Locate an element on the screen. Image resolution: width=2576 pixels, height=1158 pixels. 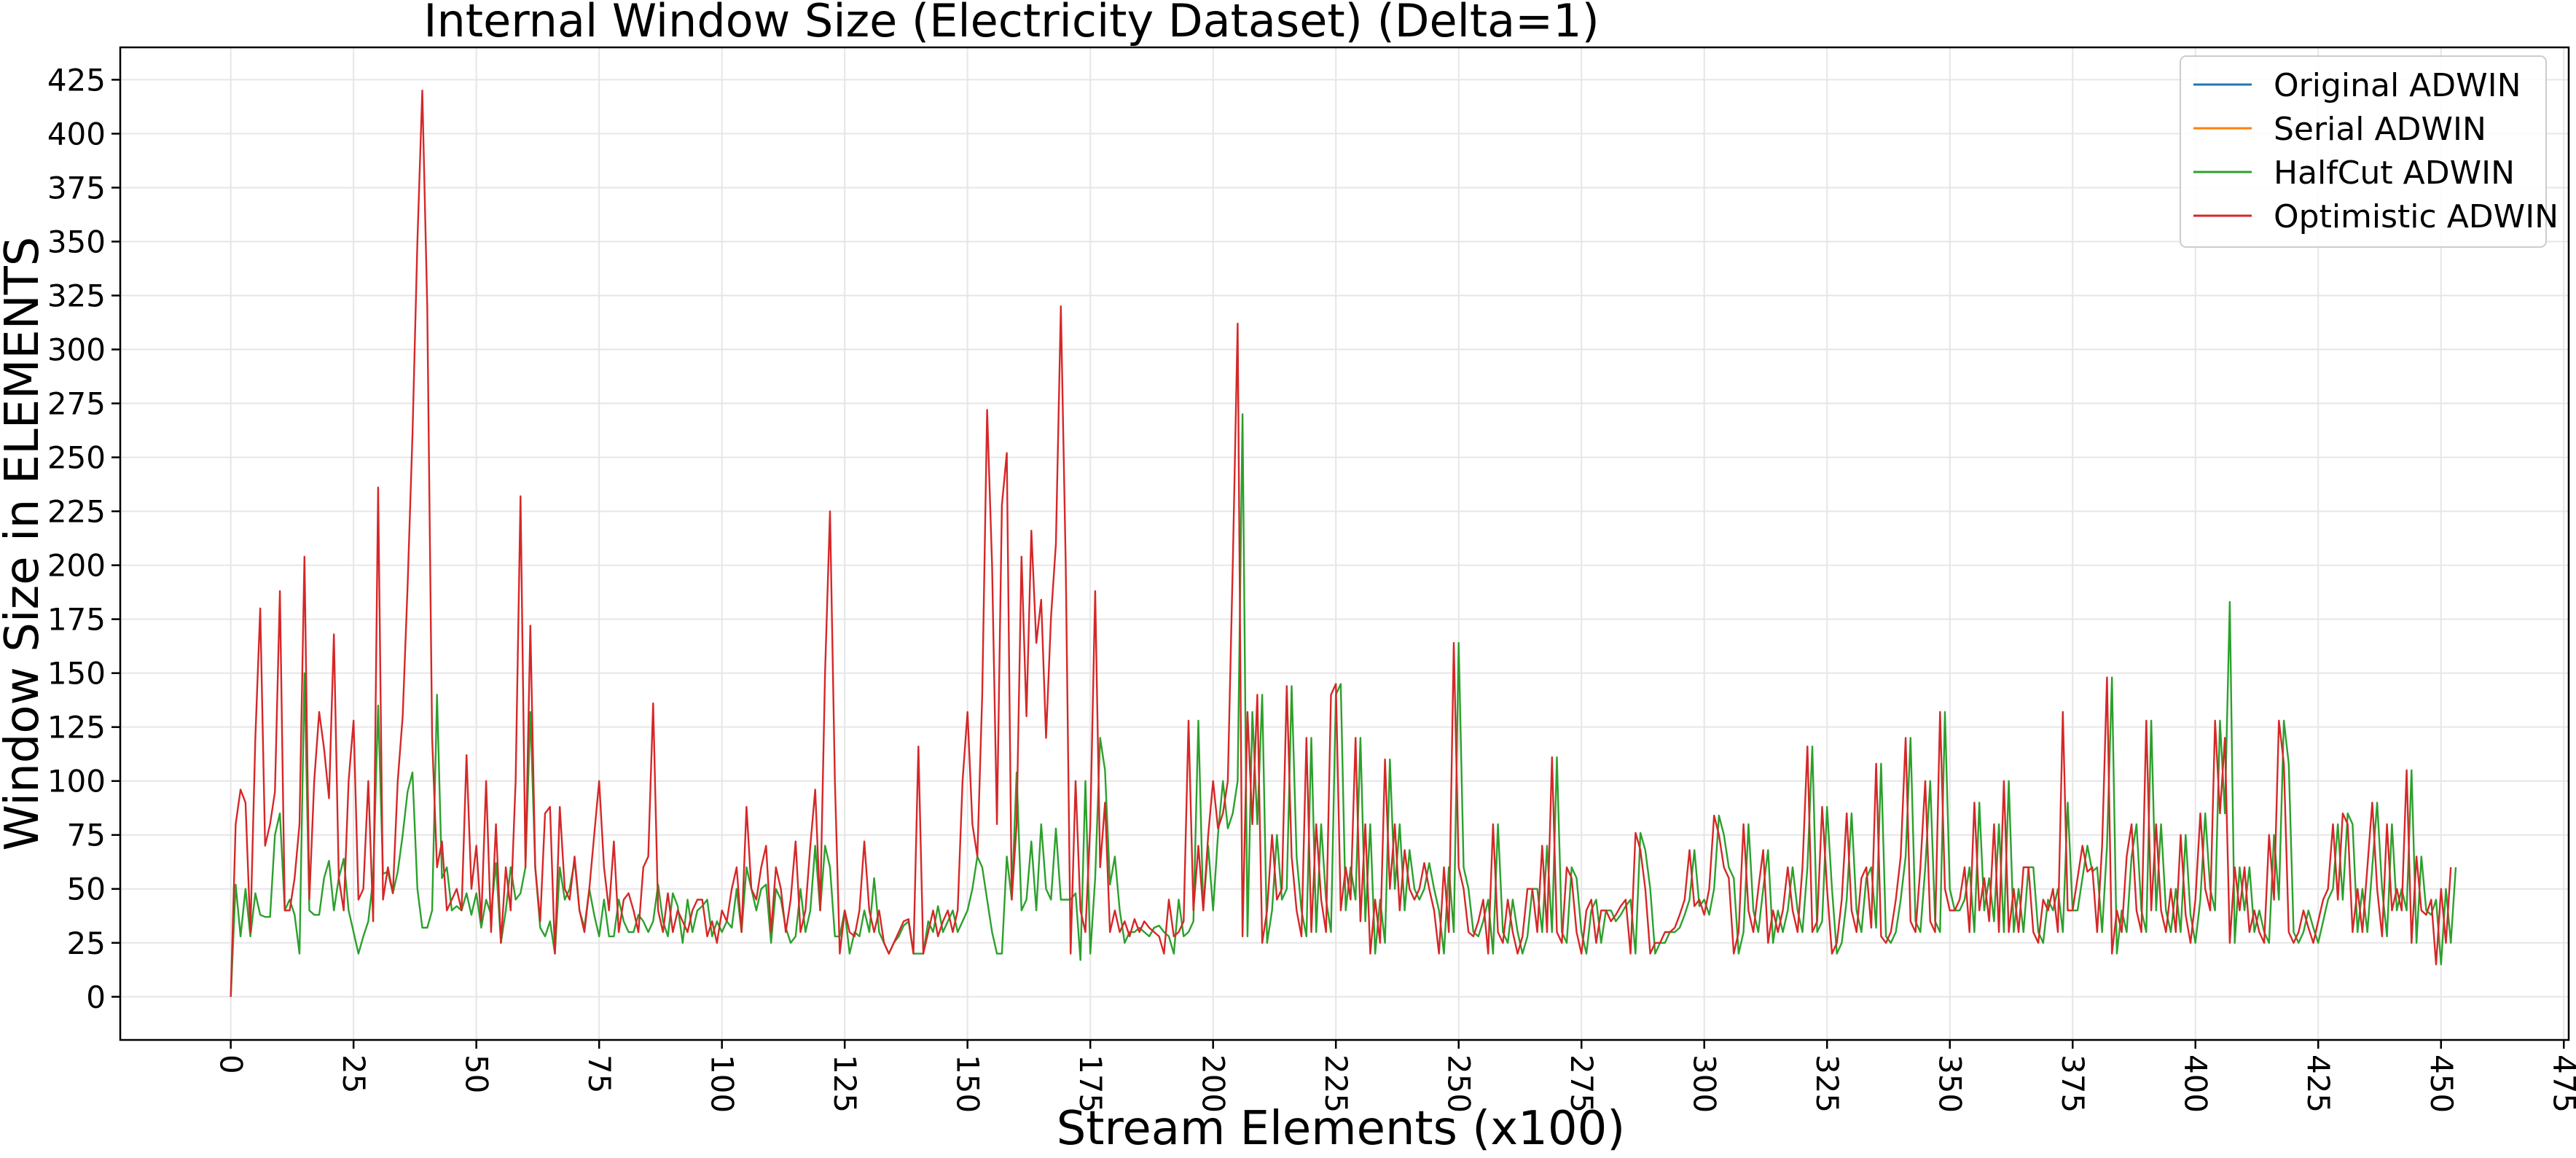
legend-label: Original ADWIN is located at coordinates (2397, 86).